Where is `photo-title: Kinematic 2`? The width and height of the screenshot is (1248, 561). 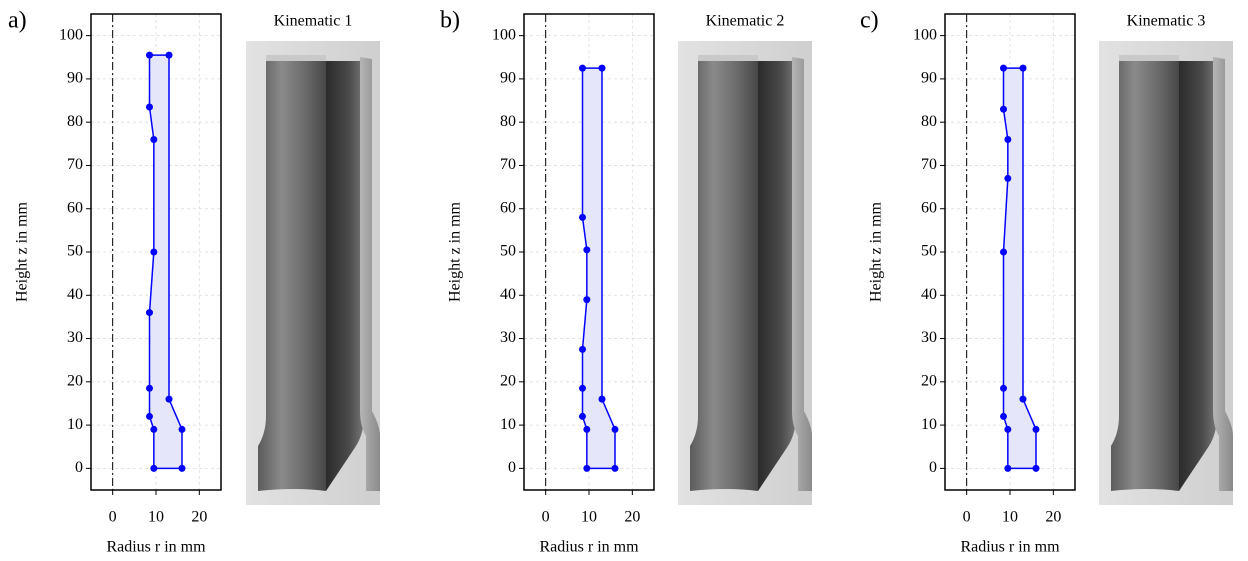 photo-title: Kinematic 2 is located at coordinates (745, 21).